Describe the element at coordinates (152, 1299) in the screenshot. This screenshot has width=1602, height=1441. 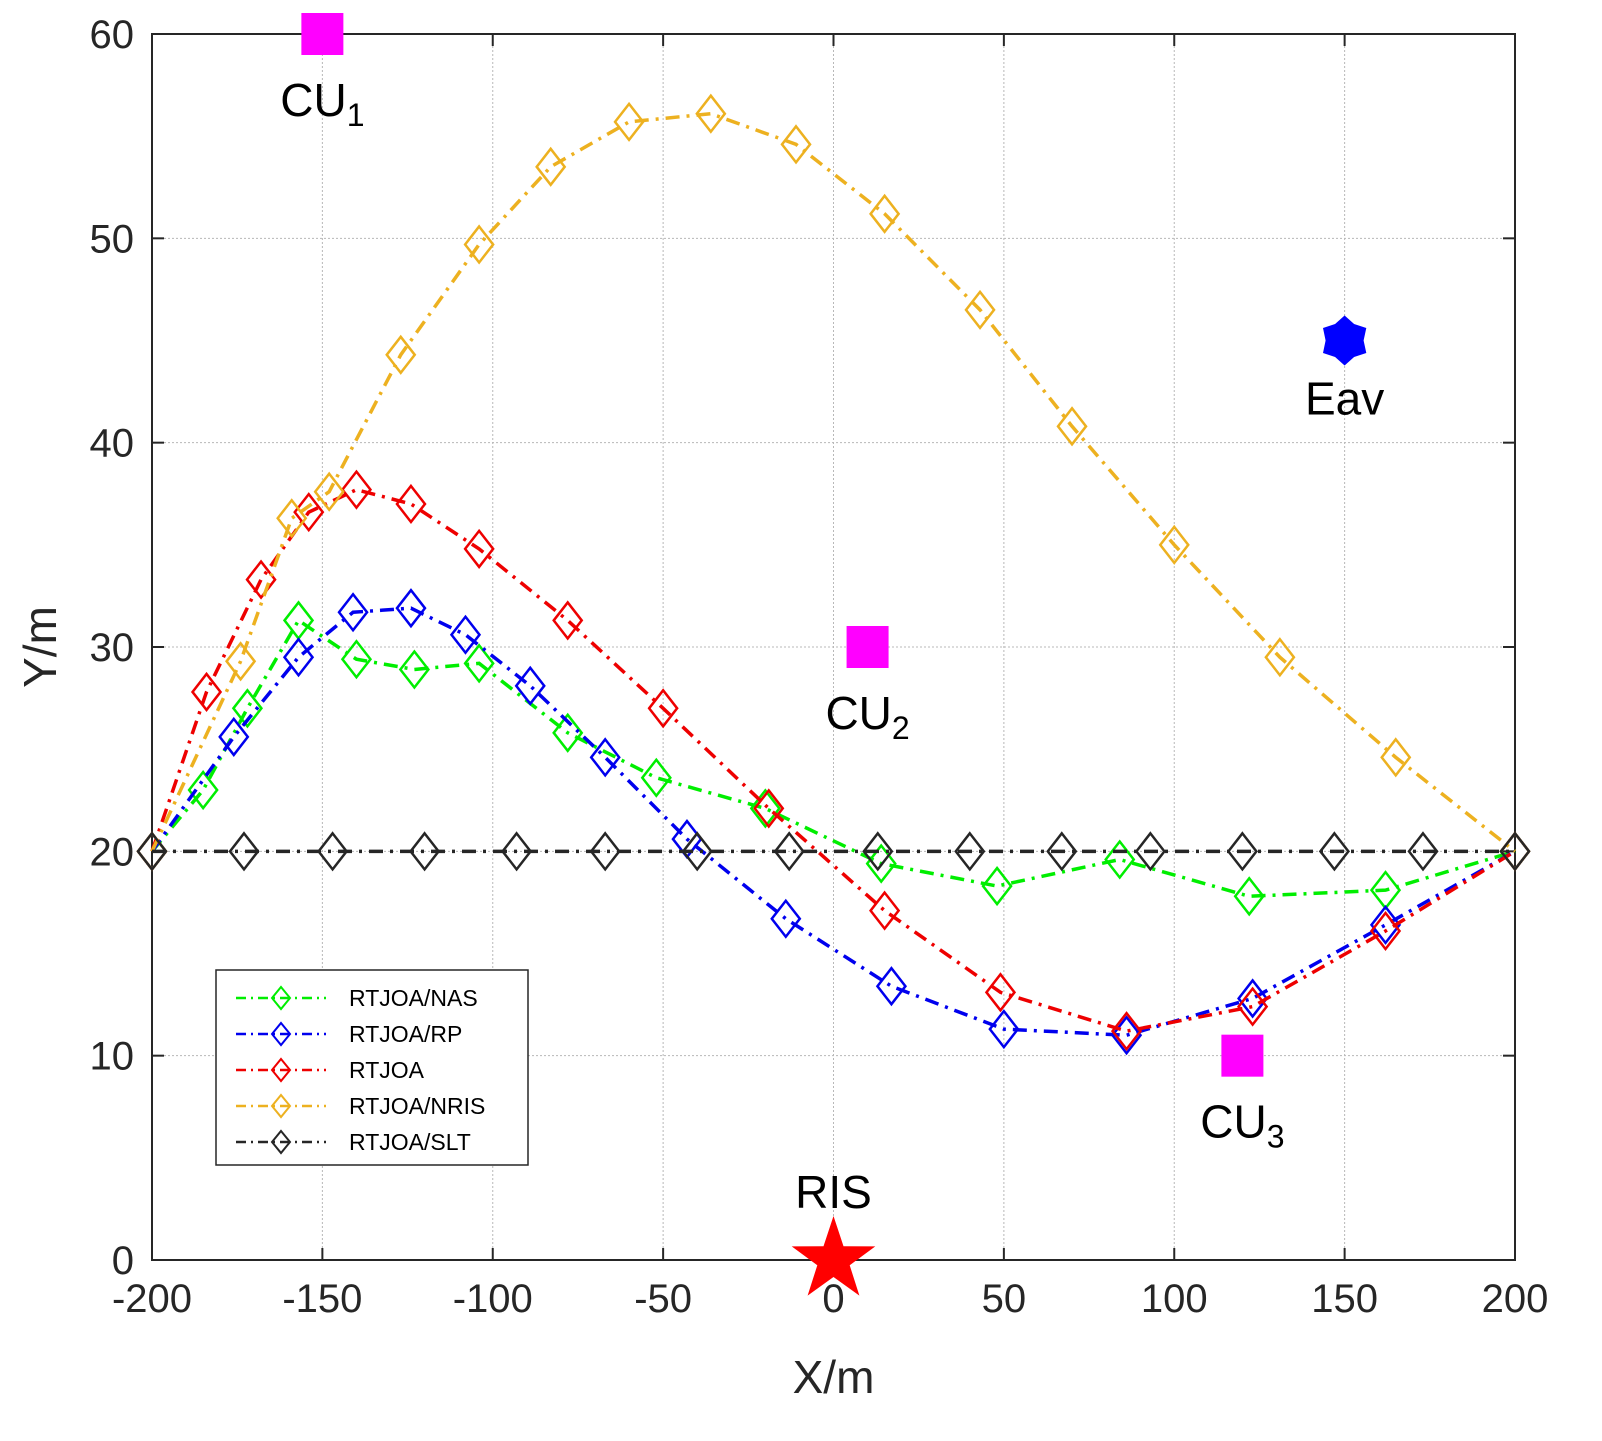
I see `x-tick-label: -200` at that location.